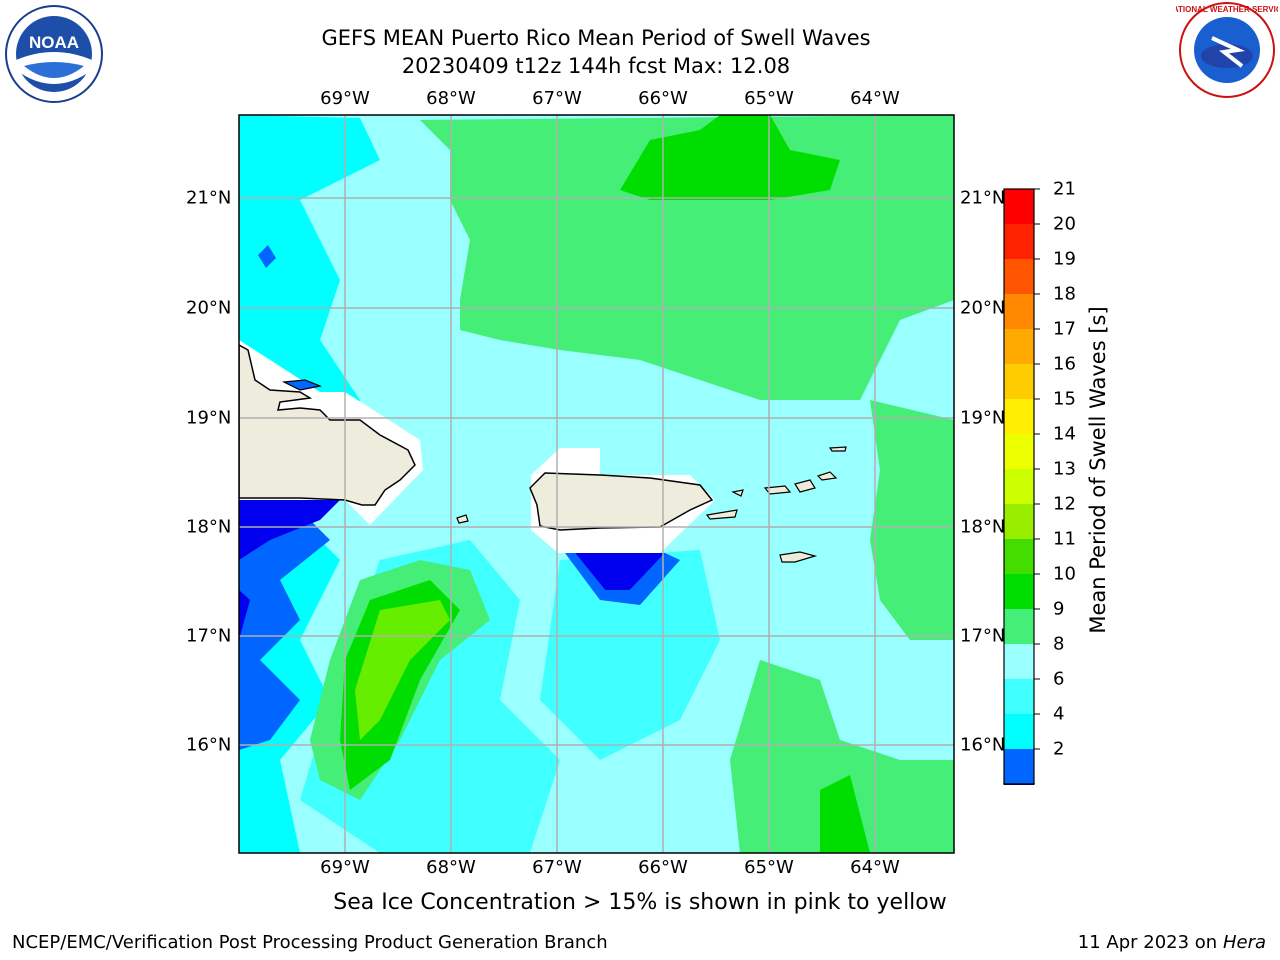  What do you see at coordinates (1064, 539) in the screenshot?
I see `colorbar-tick-label: 11` at bounding box center [1064, 539].